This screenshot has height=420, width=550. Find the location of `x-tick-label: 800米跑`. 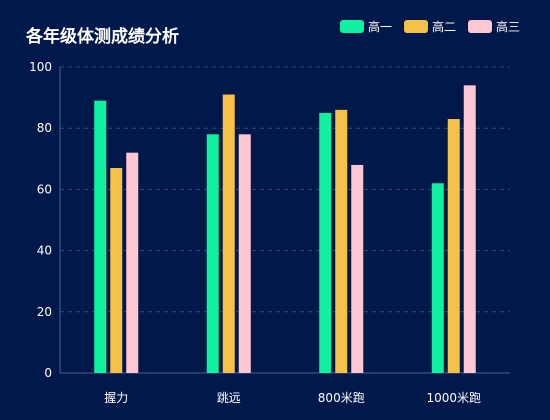

x-tick-label: 800米跑 is located at coordinates (341, 398).